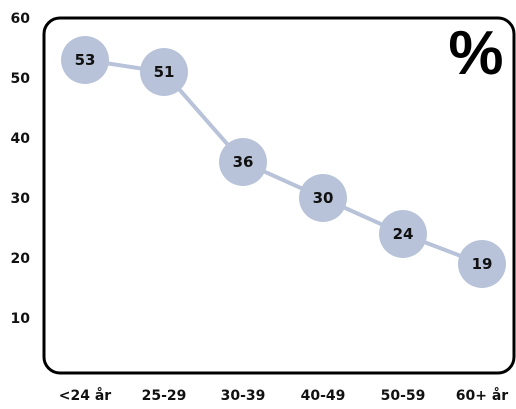 The image size is (516, 409). I want to click on data-label: 19, so click(482, 264).